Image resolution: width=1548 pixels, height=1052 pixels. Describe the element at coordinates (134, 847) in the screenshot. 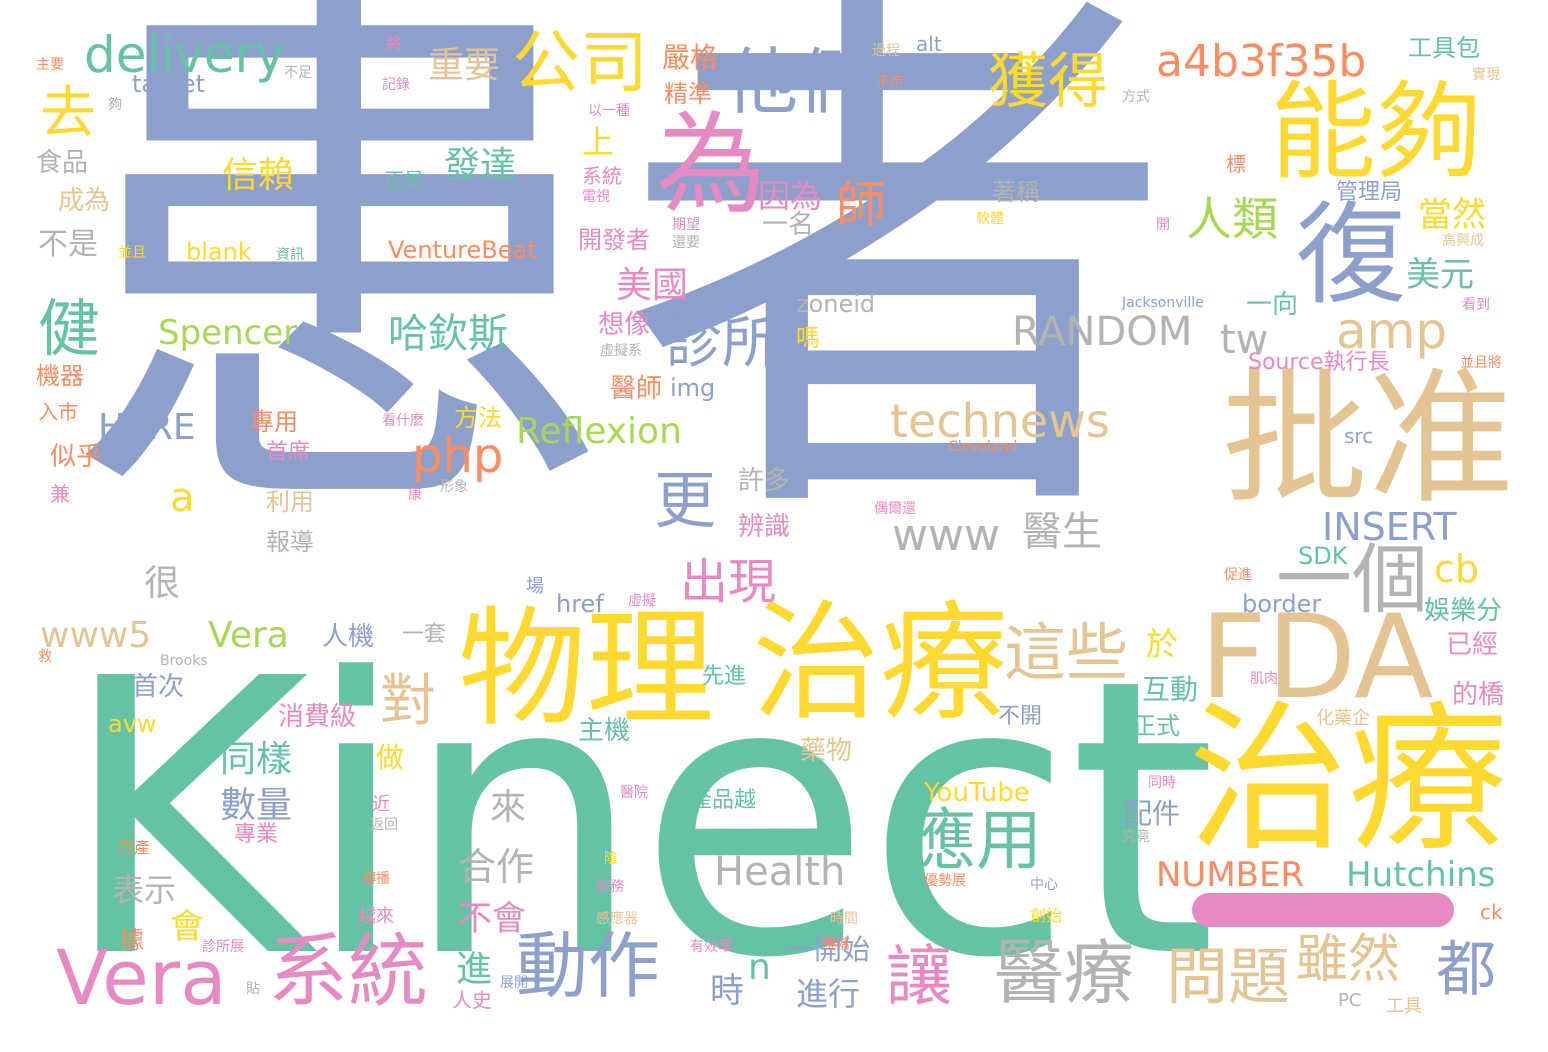

I see `word-assets: 資產` at that location.